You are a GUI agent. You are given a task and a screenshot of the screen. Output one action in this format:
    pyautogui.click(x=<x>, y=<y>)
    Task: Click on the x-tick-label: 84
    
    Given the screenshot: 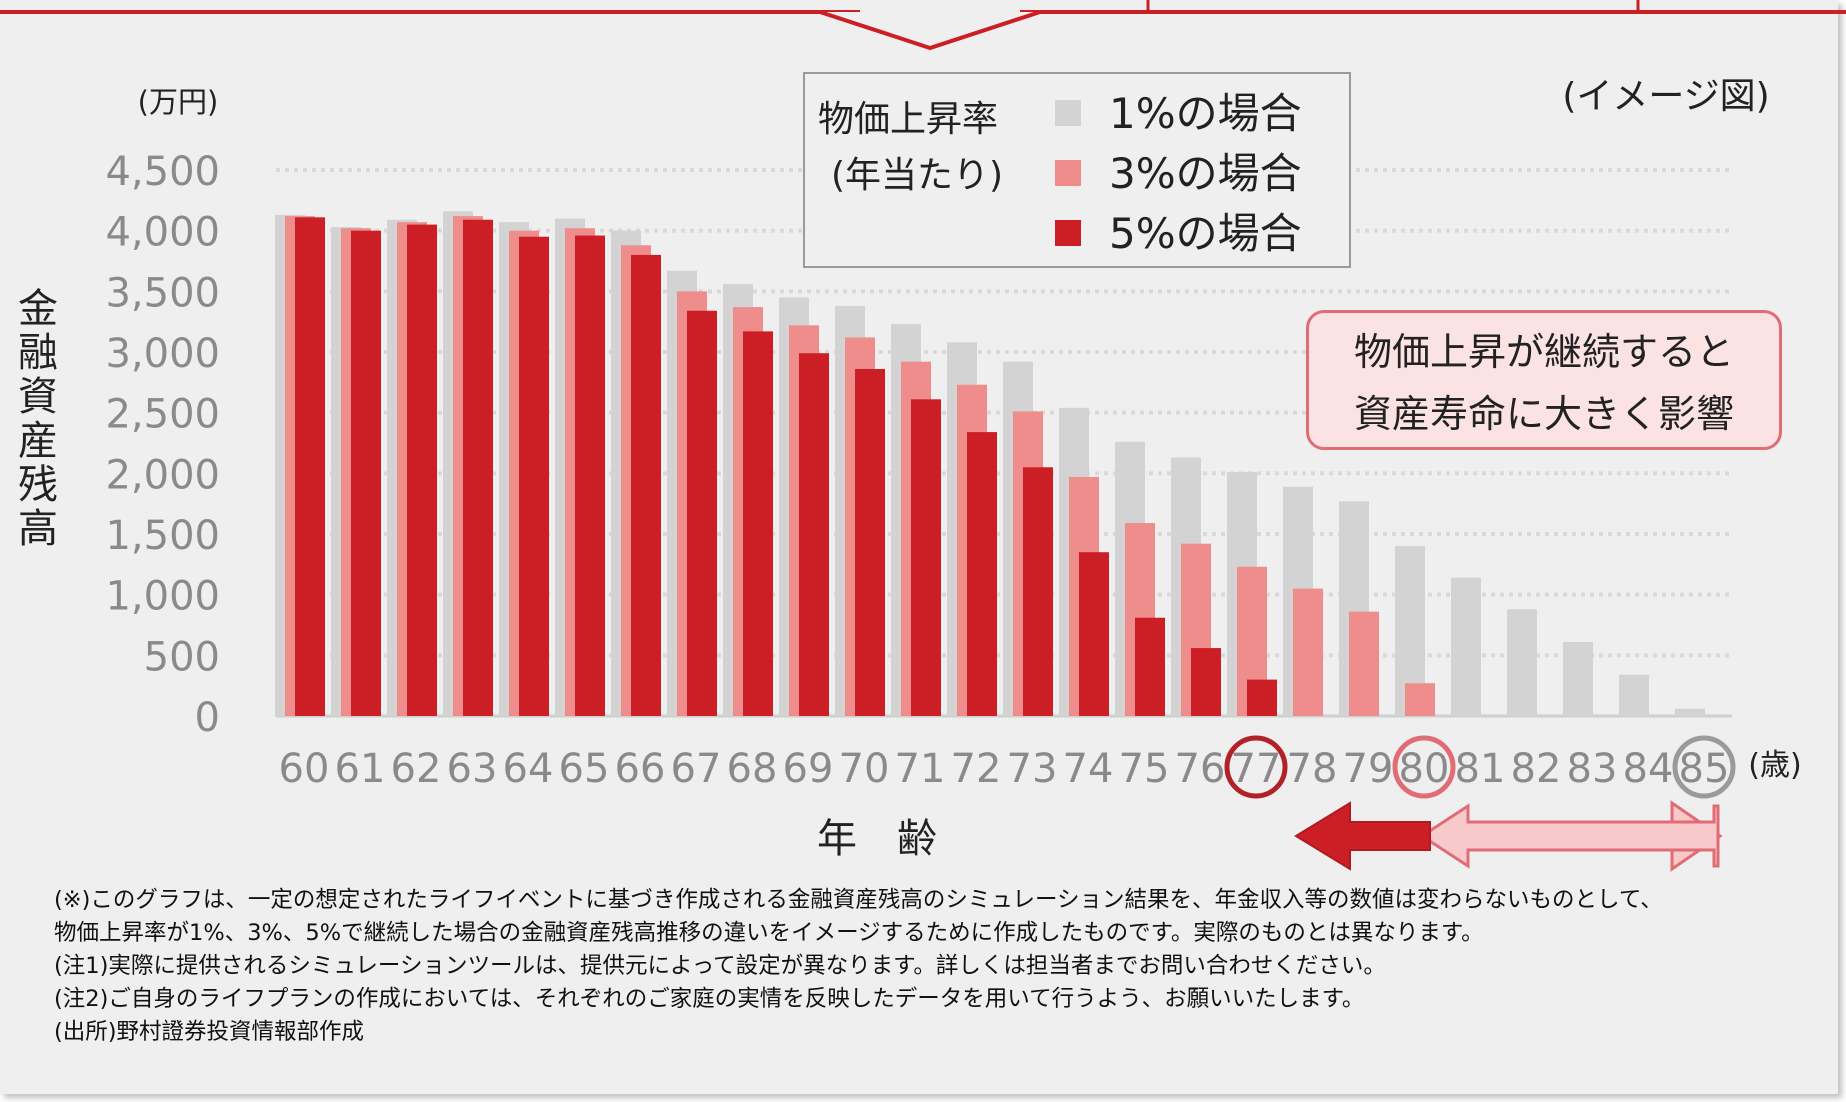 What is the action you would take?
    pyautogui.click(x=1648, y=769)
    